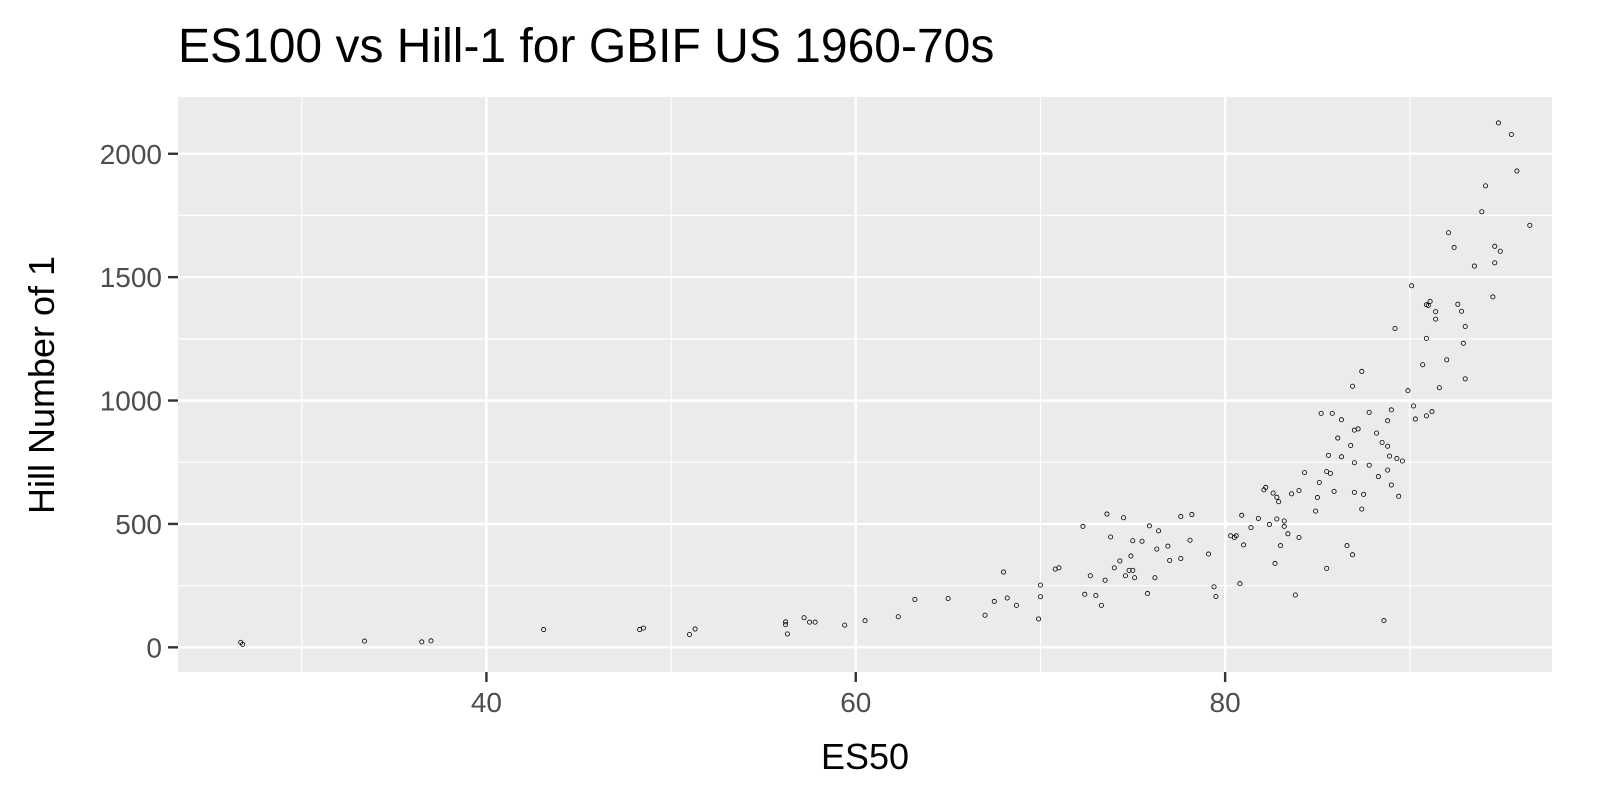 The image size is (1600, 800). I want to click on y-tick-label: 2000, so click(131, 154).